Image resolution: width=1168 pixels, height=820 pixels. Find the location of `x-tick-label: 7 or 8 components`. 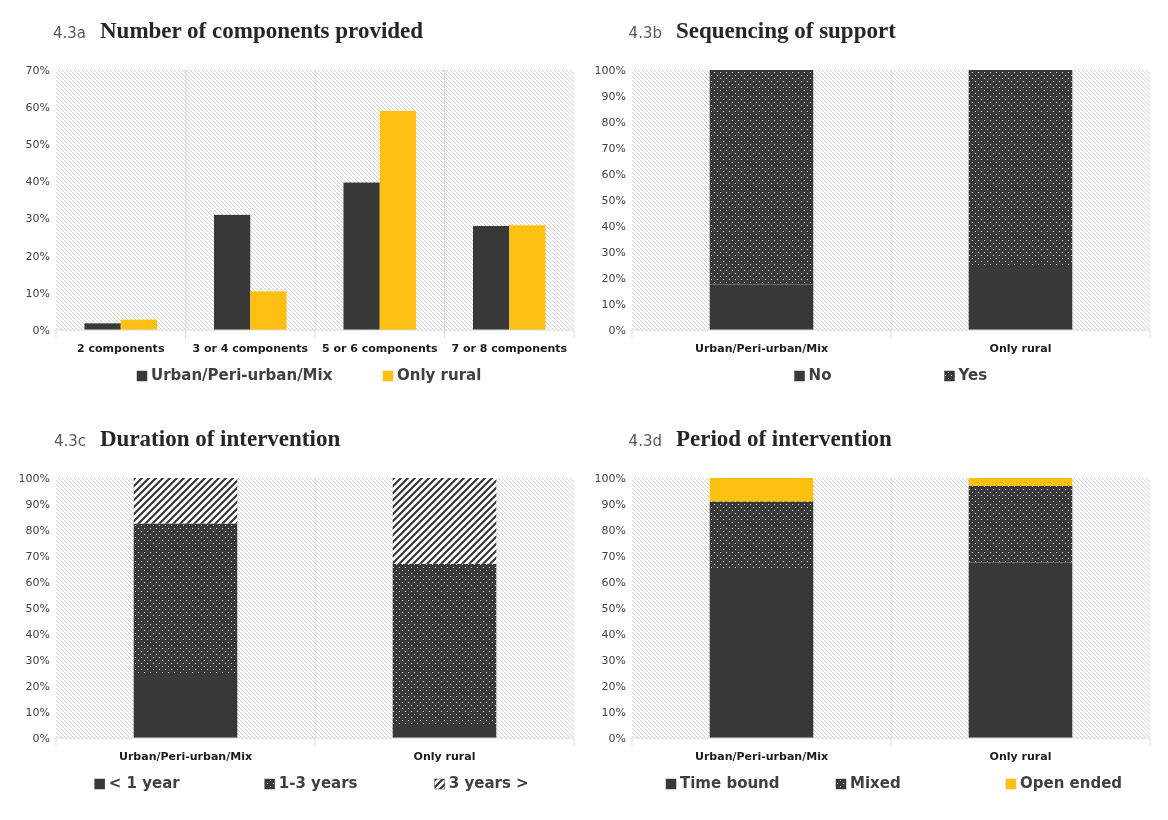

x-tick-label: 7 or 8 components is located at coordinates (509, 348).